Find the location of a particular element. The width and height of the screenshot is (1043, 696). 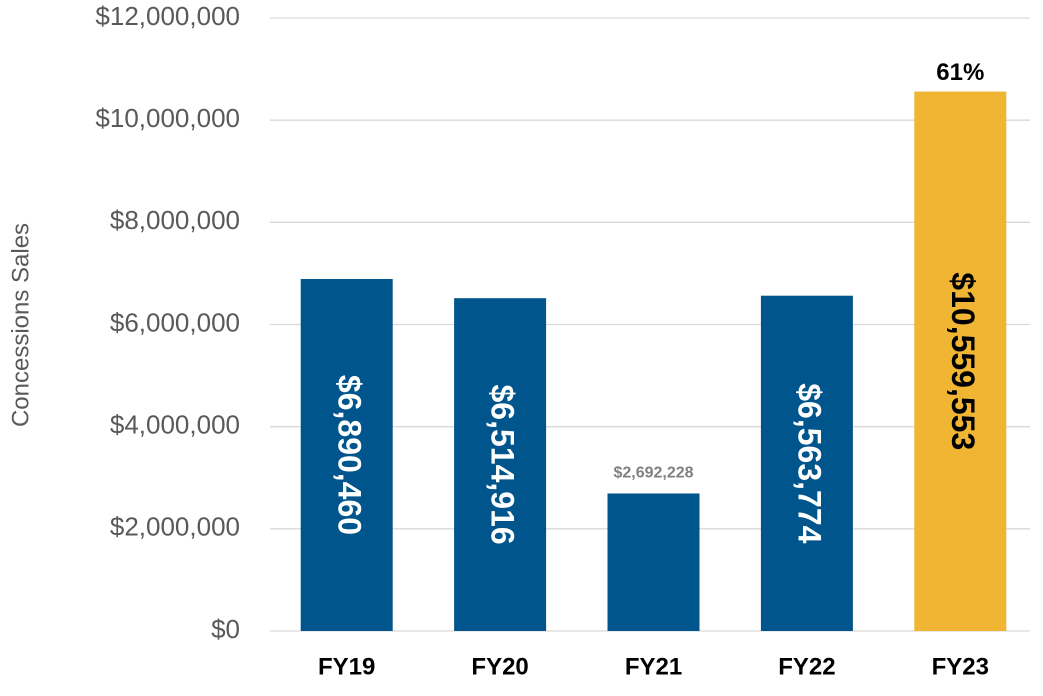

value-label: $6,890,460 is located at coordinates (349, 455).